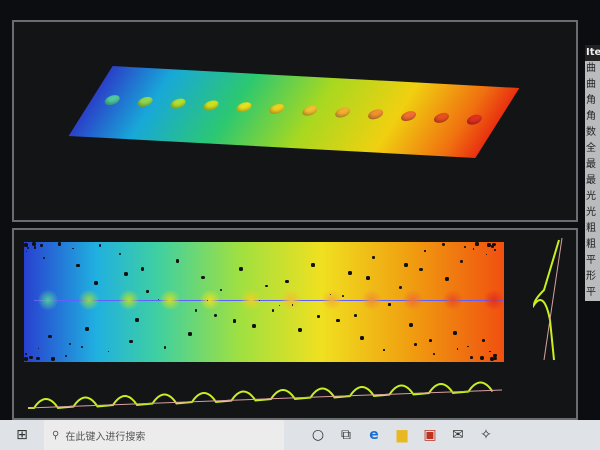 This screenshot has height=450, width=600. I want to click on list-item: 数, so click(592, 133).